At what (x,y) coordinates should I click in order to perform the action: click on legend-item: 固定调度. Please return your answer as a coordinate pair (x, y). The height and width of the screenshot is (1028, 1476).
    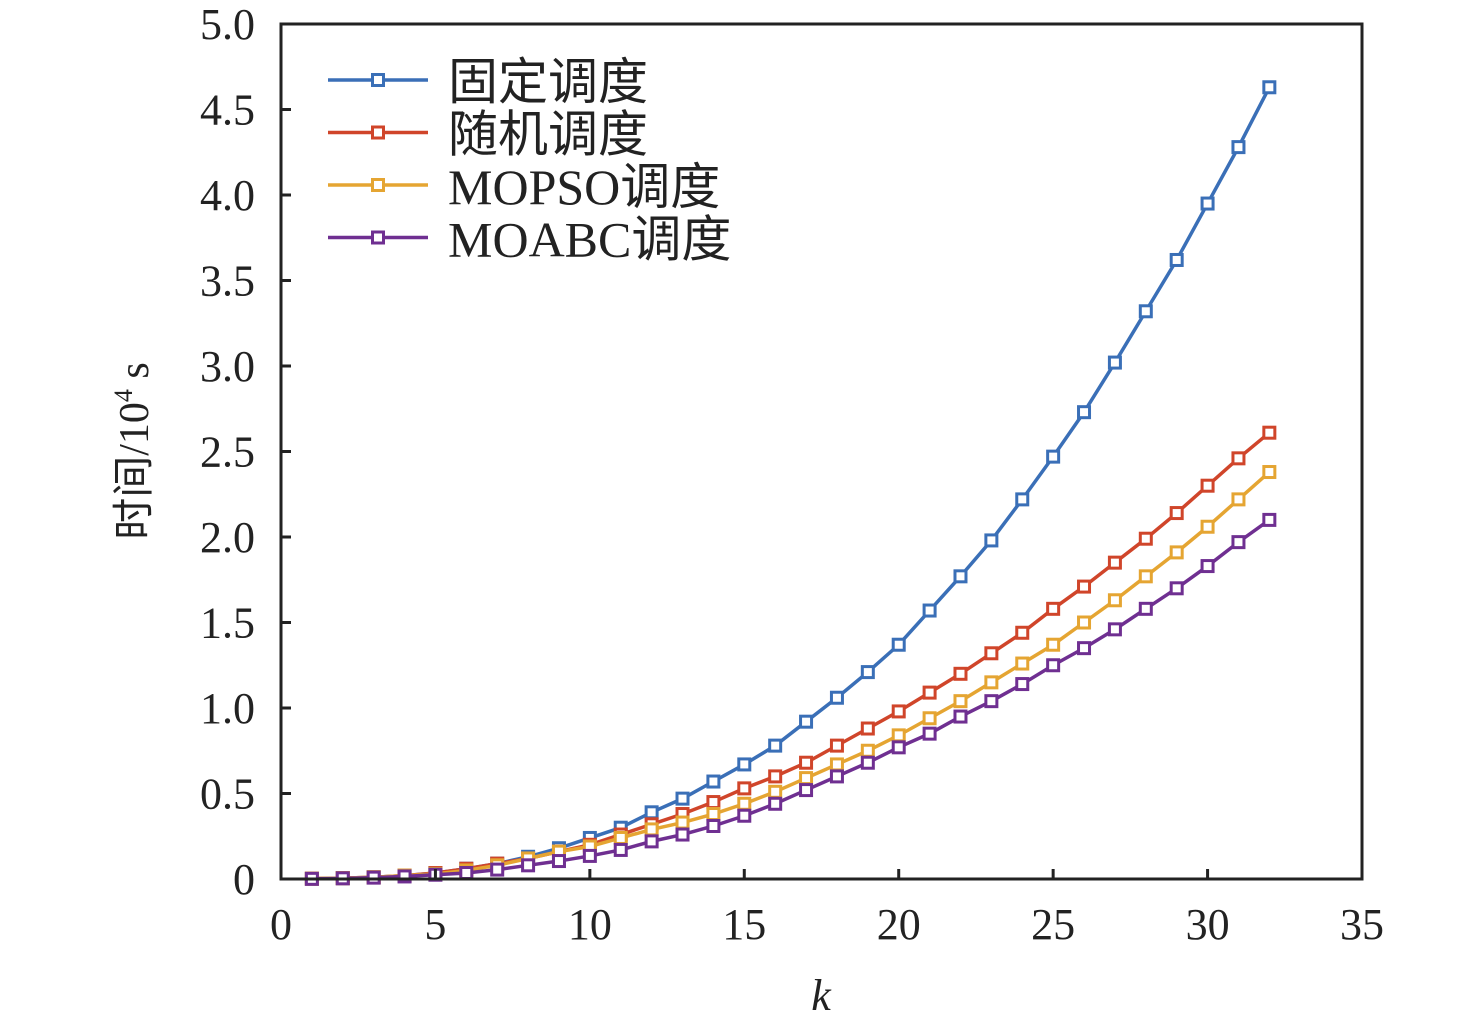
    Looking at the image, I should click on (488, 82).